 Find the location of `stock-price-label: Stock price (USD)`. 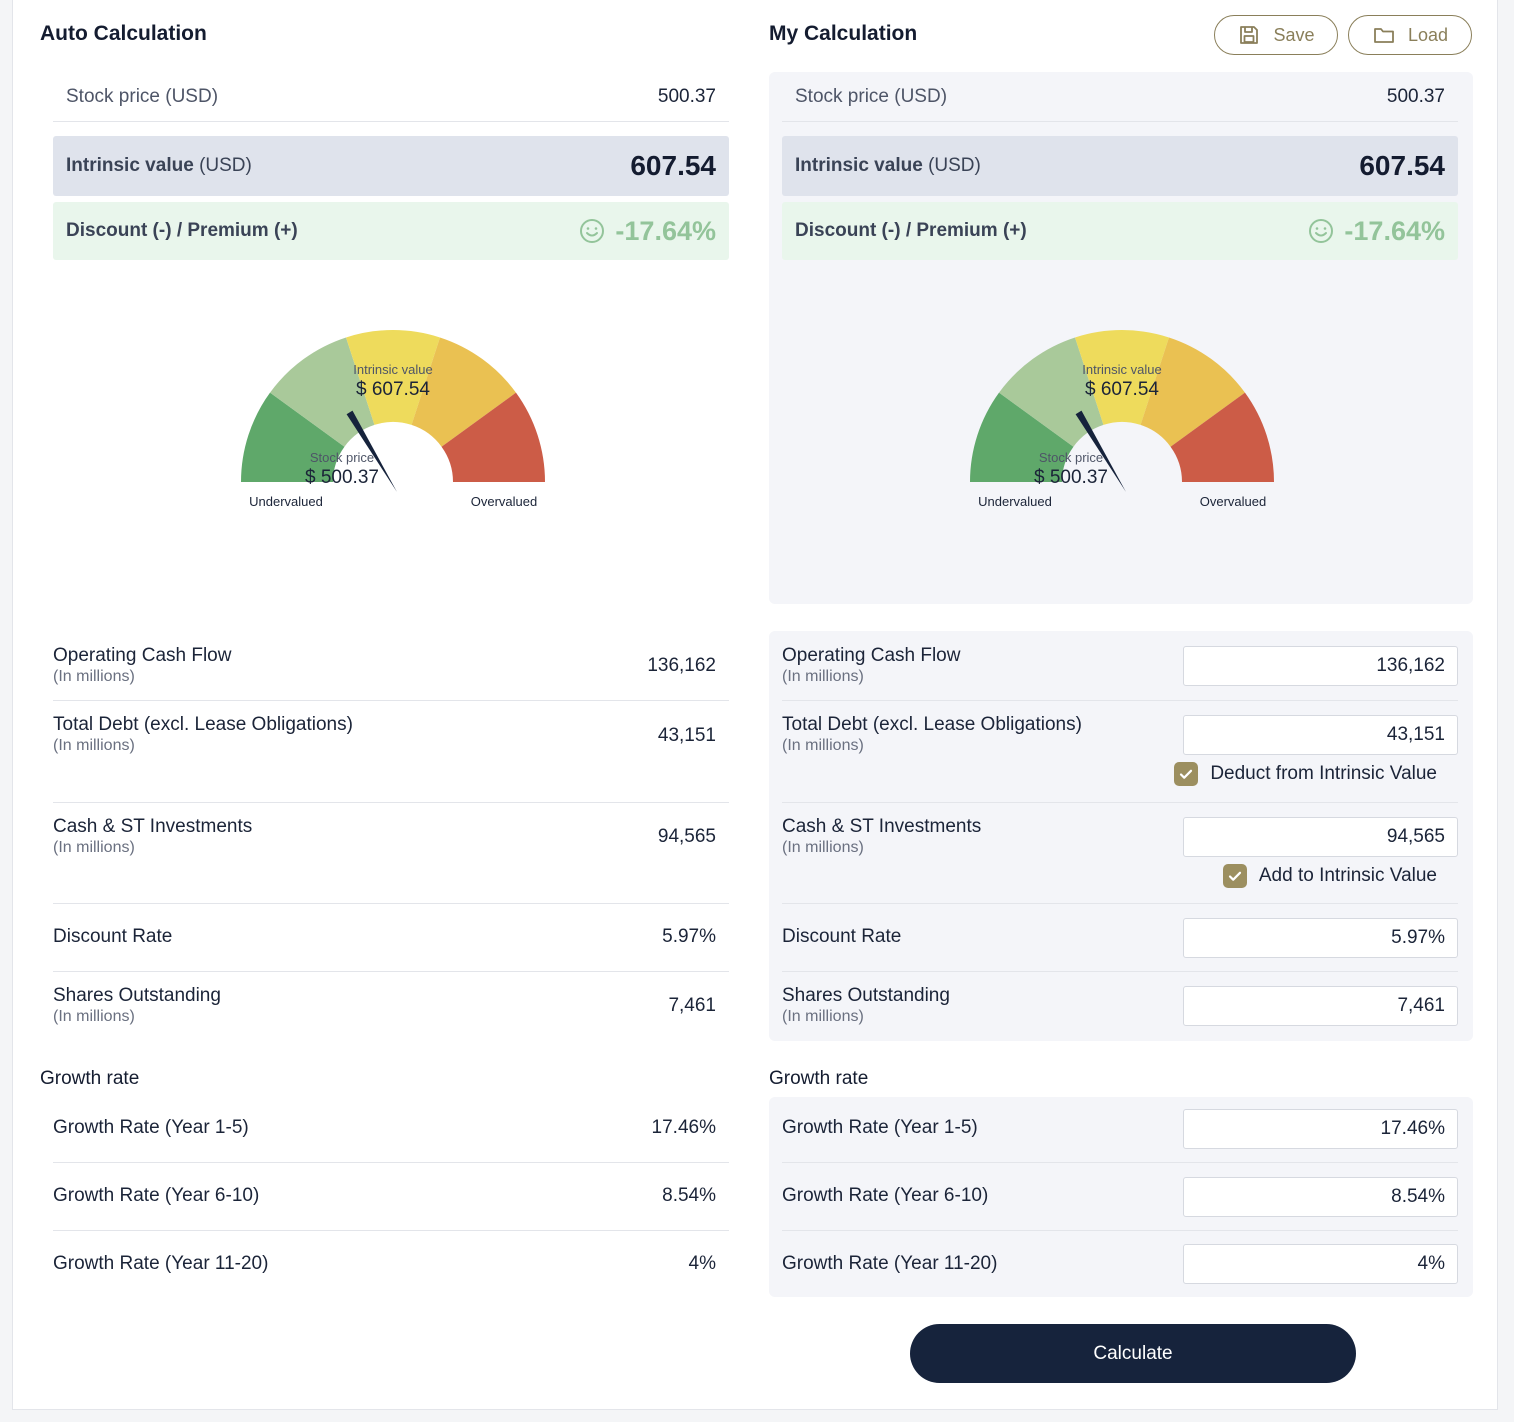

stock-price-label: Stock price (USD) is located at coordinates (142, 96).